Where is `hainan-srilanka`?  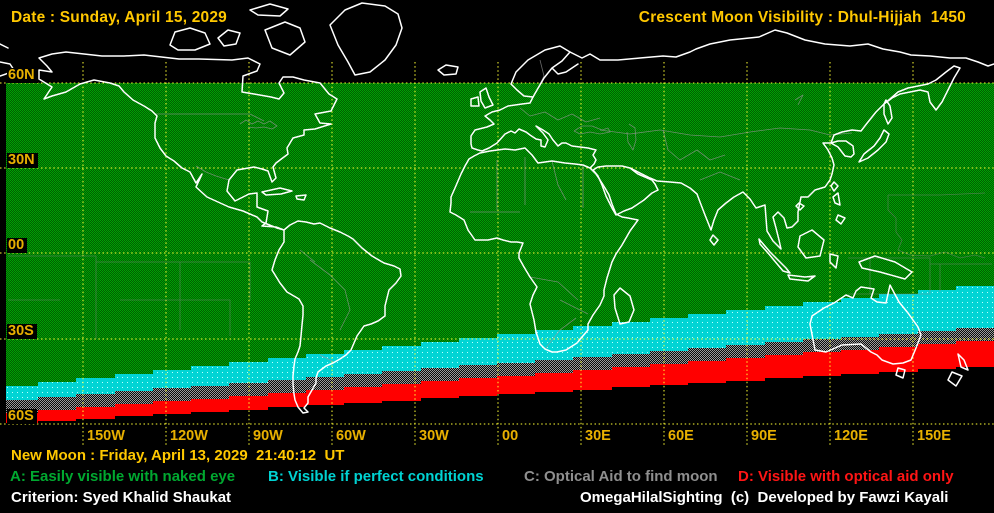 hainan-srilanka is located at coordinates (757, 224).